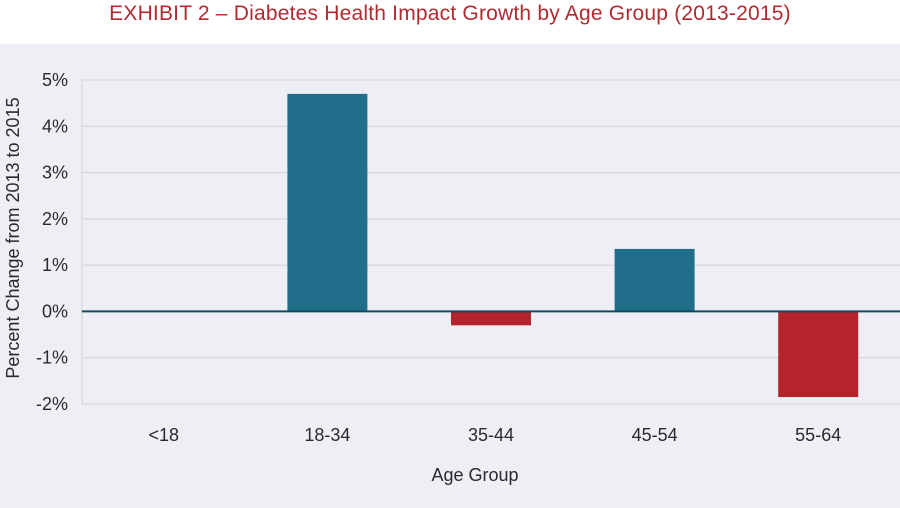 This screenshot has width=900, height=508. What do you see at coordinates (52, 242) in the screenshot?
I see `y-tick-labels: 5% 4% 3% 2% 1% 0% -1% -2%` at bounding box center [52, 242].